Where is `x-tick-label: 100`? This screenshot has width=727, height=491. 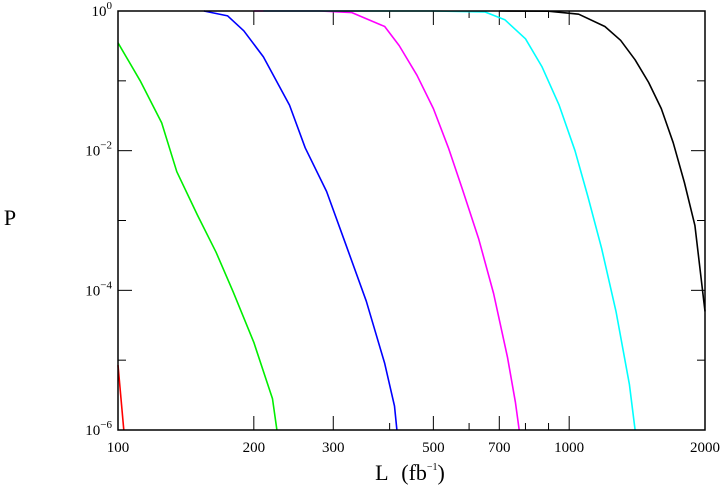 x-tick-label: 100 is located at coordinates (118, 448).